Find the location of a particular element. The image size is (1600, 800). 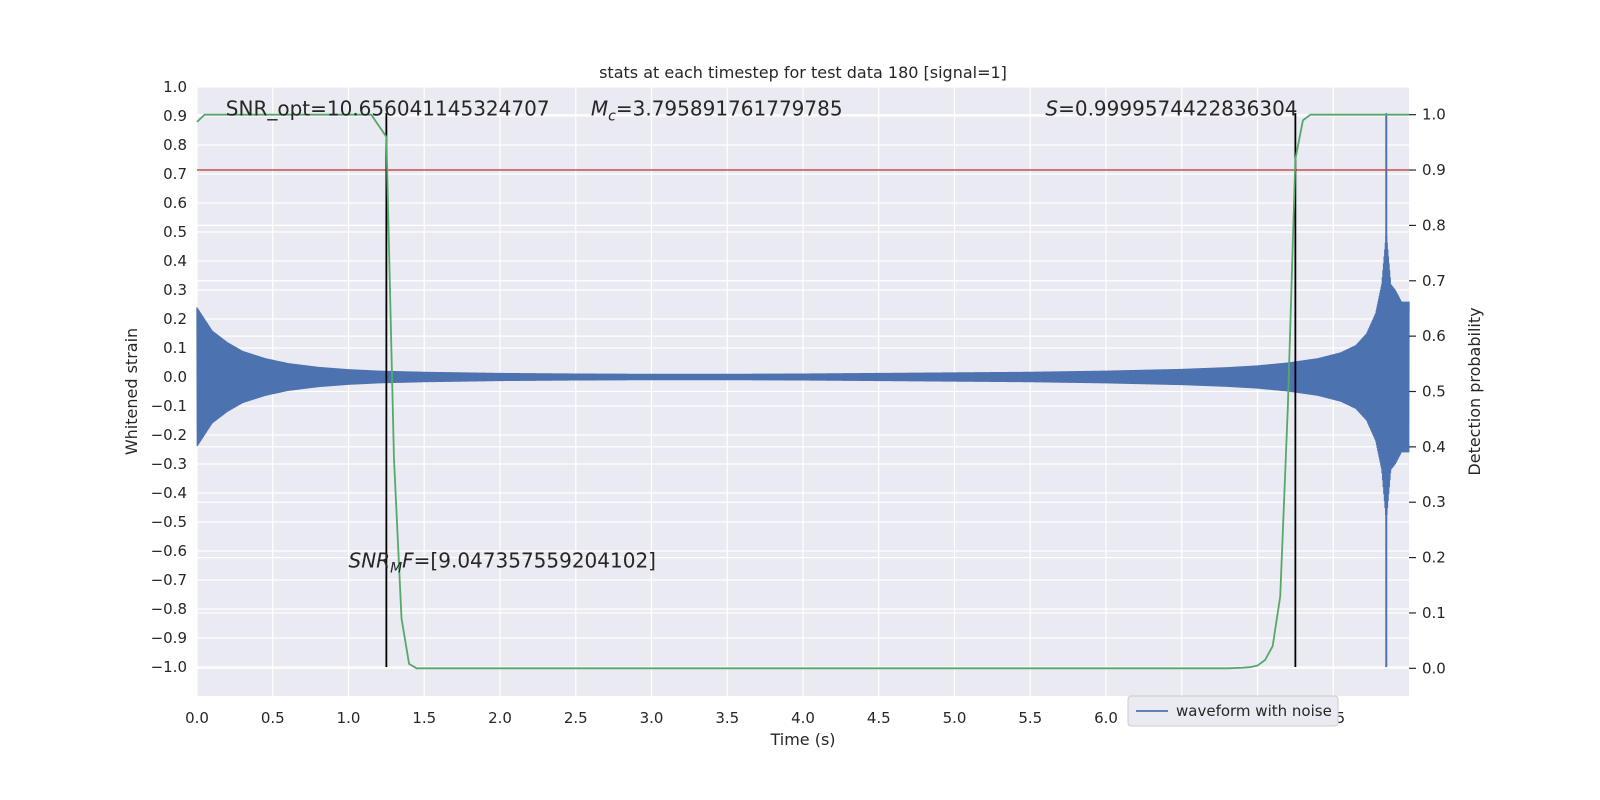

y-right-axis-ticks: 1.0 0.9 0.8 0.7 0.6 0.5 0.4 0.3 0.2 0.1 0.0 is located at coordinates (1427, 391).